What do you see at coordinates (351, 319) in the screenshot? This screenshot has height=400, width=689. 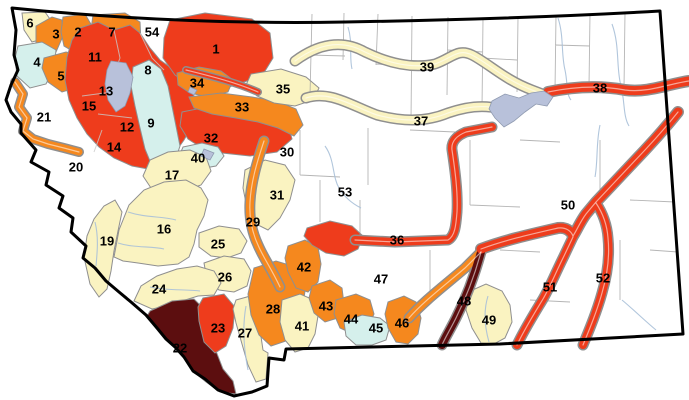 I see `region-label-44: 44` at bounding box center [351, 319].